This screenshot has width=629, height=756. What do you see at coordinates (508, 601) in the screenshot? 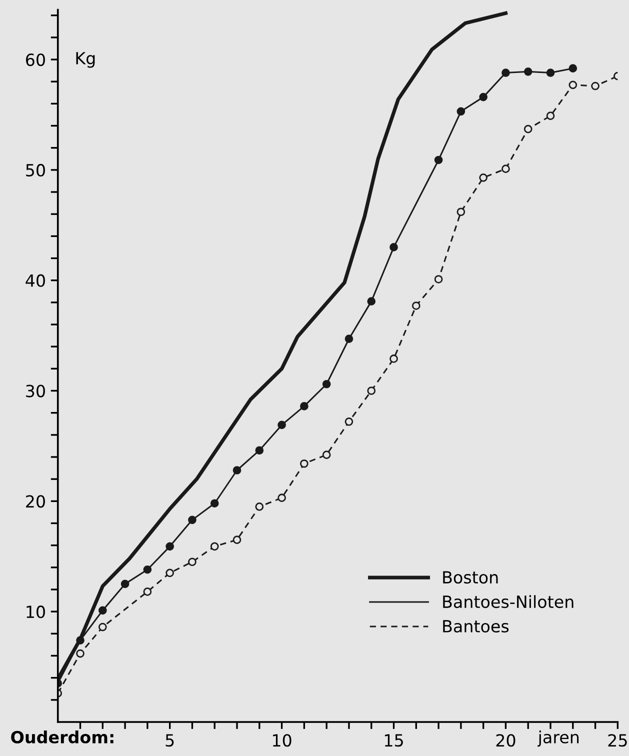
I see `legend-label: Bantoes-Niloten` at bounding box center [508, 601].